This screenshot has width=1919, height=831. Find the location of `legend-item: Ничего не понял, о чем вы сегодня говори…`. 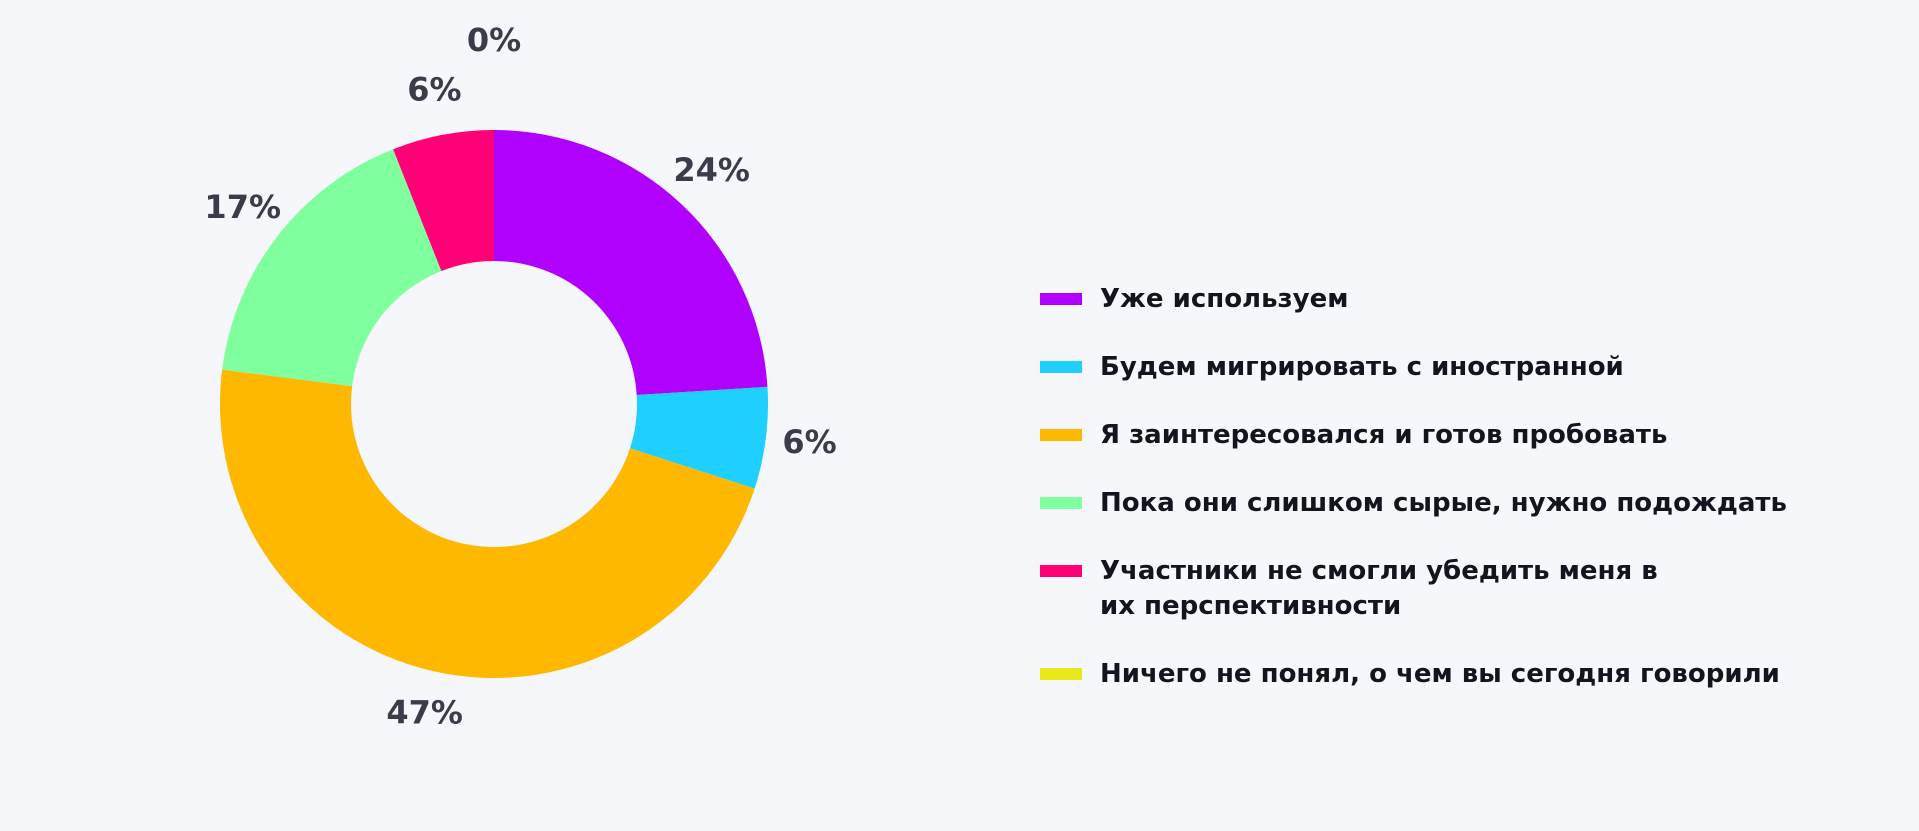

legend-item: Ничего не понял, о чем вы сегодня говори… is located at coordinates (1413, 674).